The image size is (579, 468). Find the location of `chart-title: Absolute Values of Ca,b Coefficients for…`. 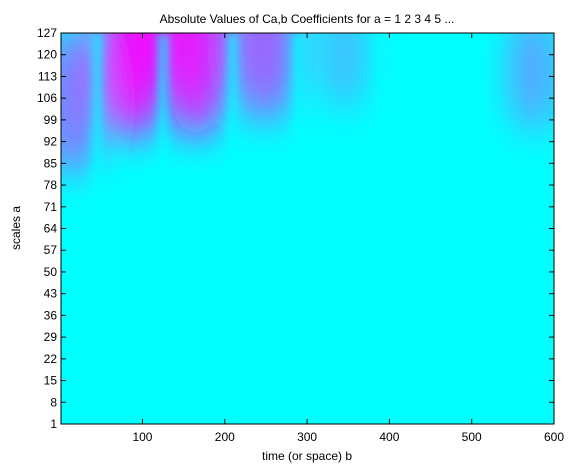

chart-title: Absolute Values of Ca,b Coefficients for… is located at coordinates (307, 19).